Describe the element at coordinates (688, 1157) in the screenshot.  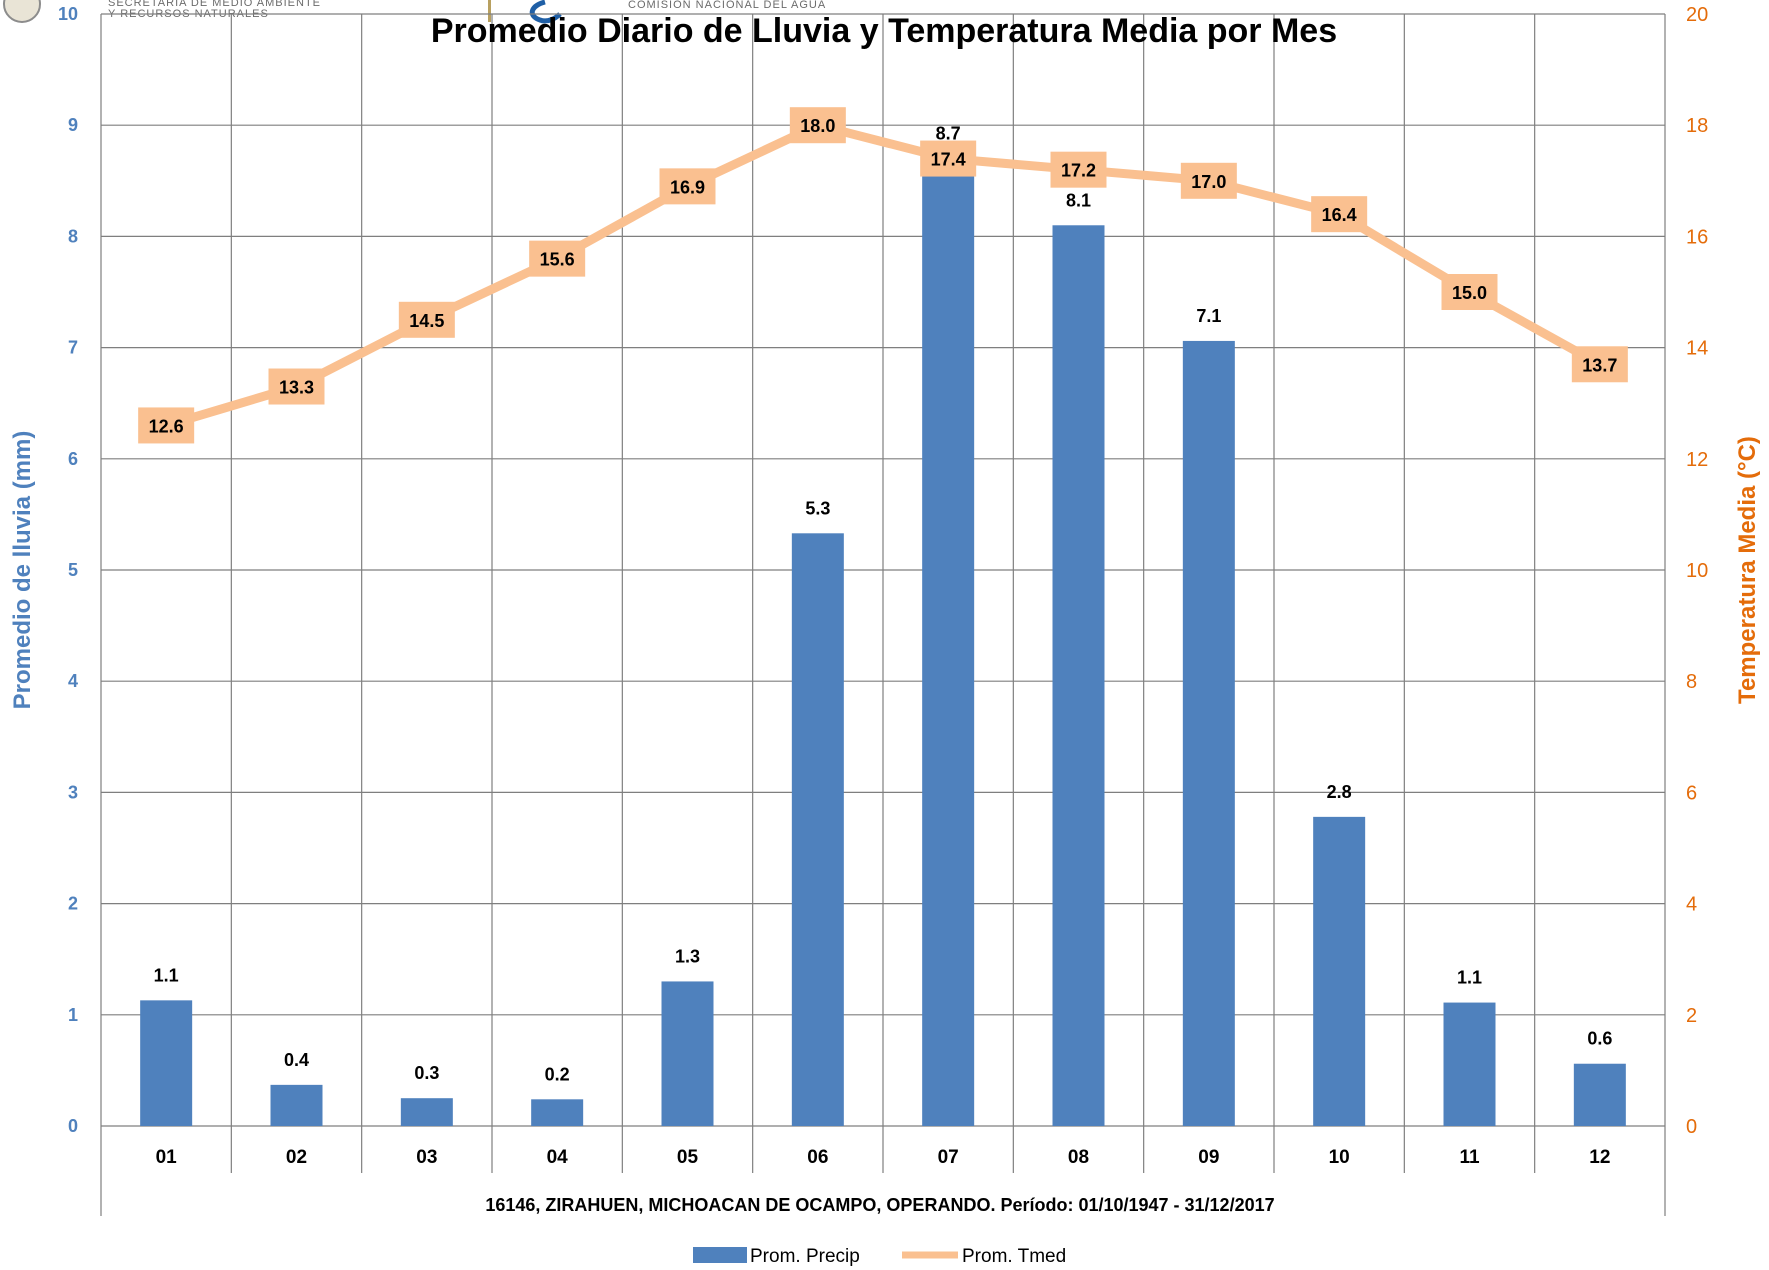
I see `x-tick-label: 05` at that location.